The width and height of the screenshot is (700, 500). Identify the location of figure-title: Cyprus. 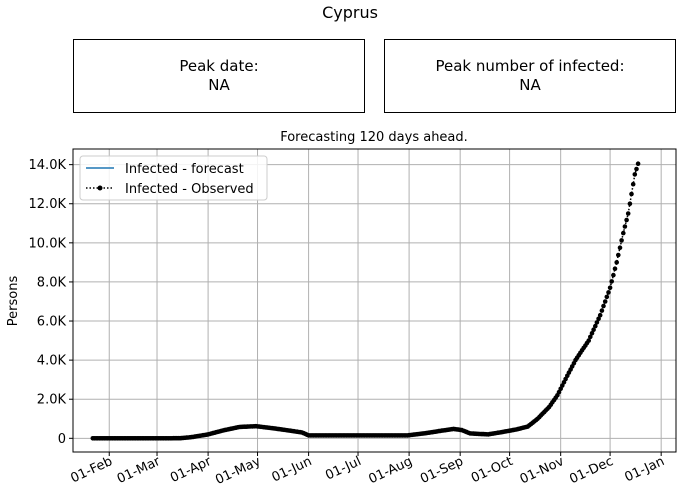
(350, 12).